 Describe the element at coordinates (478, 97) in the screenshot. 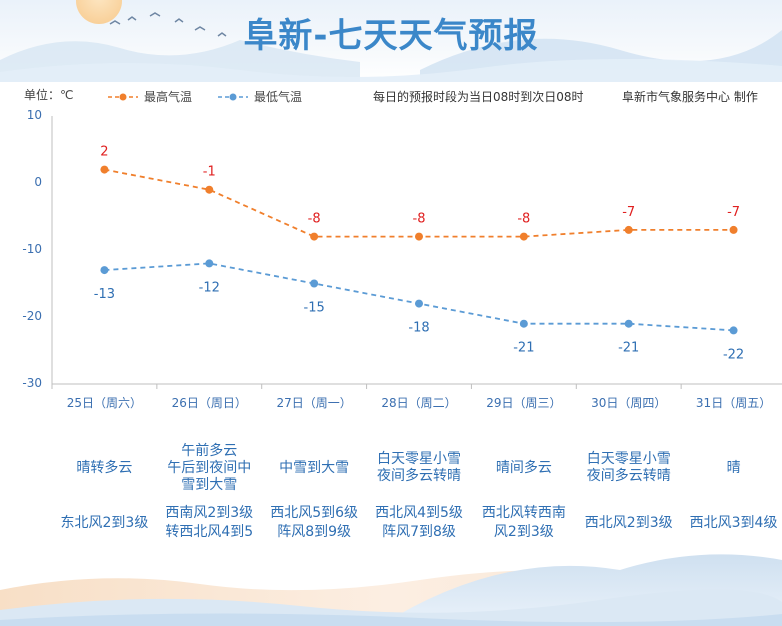

I see `forecast-period-note: 每日的预报时段为当日08时到次日08时` at that location.